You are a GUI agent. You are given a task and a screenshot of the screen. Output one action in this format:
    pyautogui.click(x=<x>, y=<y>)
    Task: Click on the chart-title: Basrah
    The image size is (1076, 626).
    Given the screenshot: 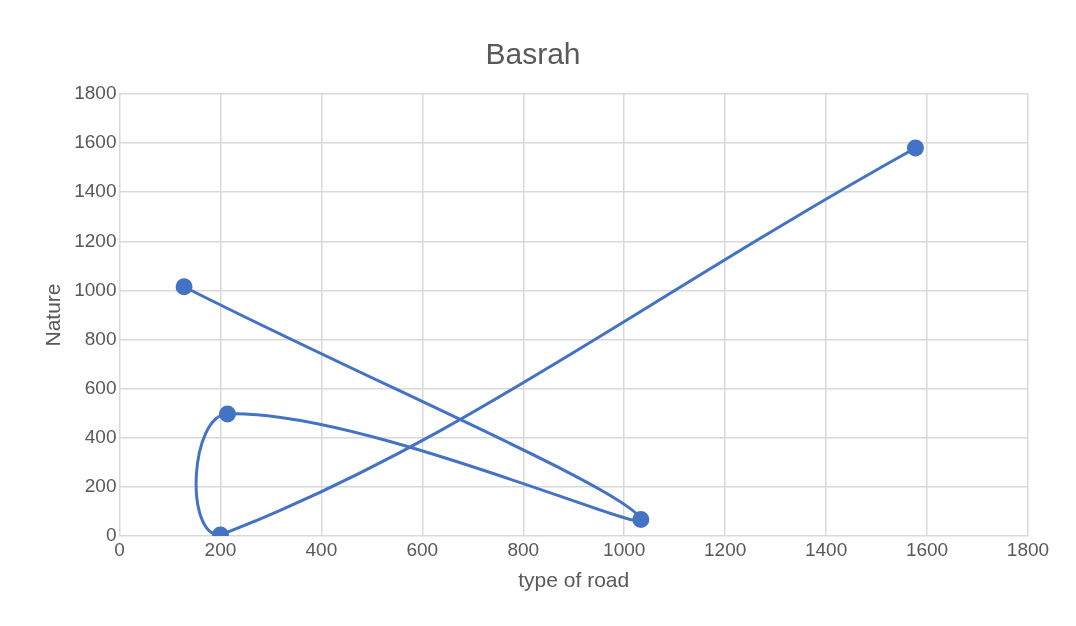 What is the action you would take?
    pyautogui.click(x=533, y=54)
    